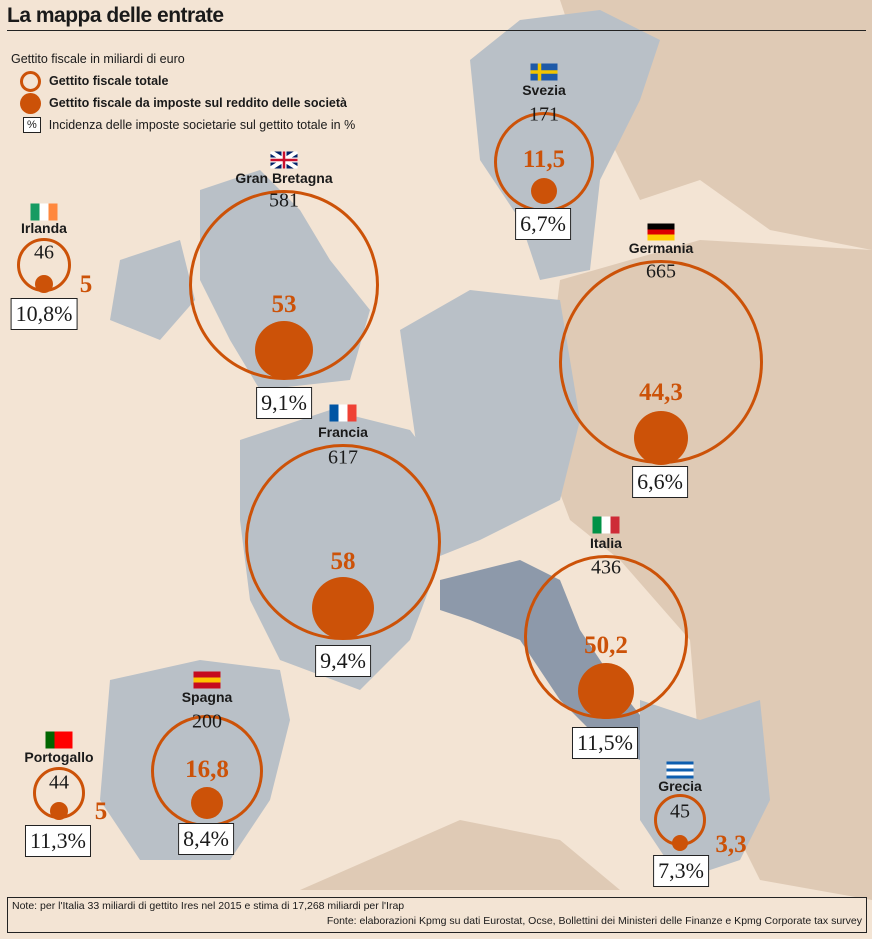 The height and width of the screenshot is (939, 872). Describe the element at coordinates (680, 770) in the screenshot. I see `greece-flag-icon` at that location.